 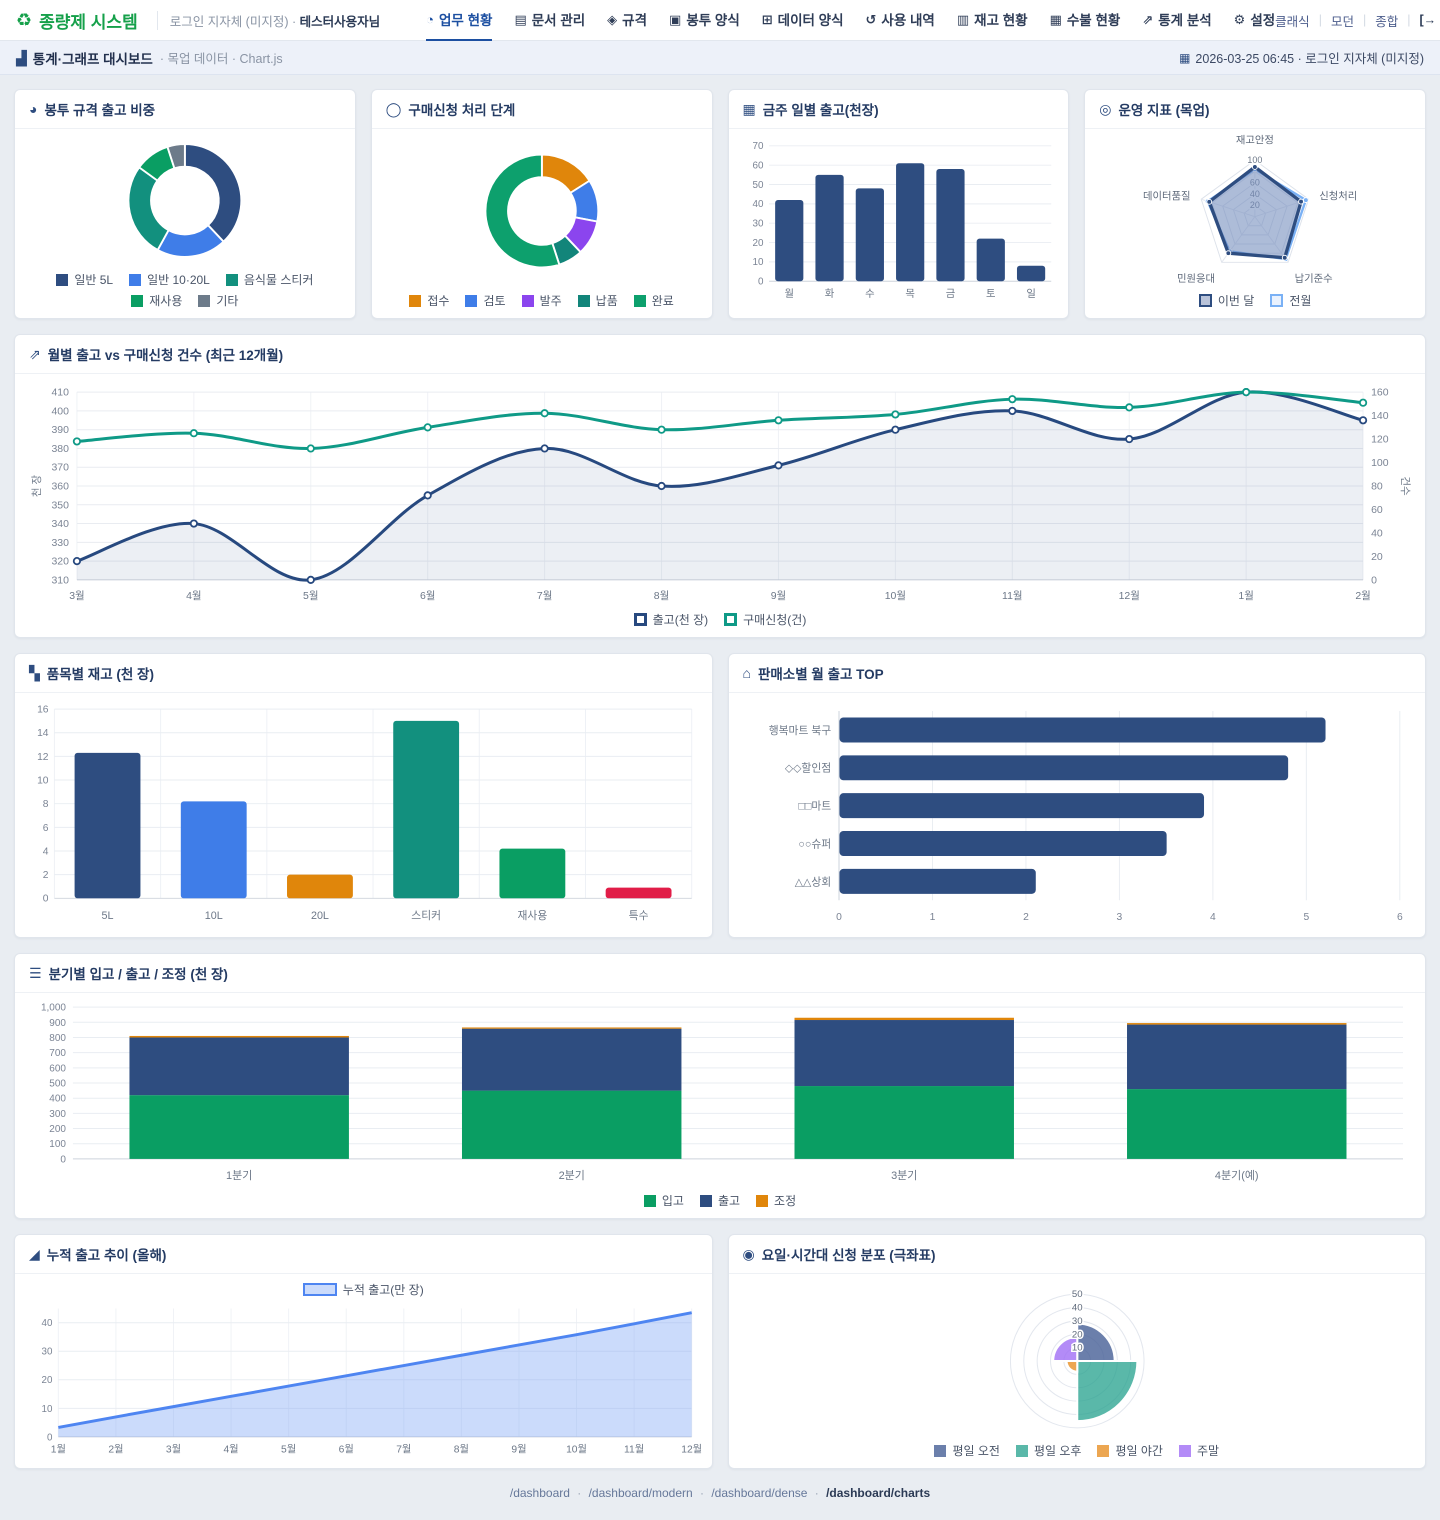 I want to click on legend-label: 재사용, so click(x=166, y=301).